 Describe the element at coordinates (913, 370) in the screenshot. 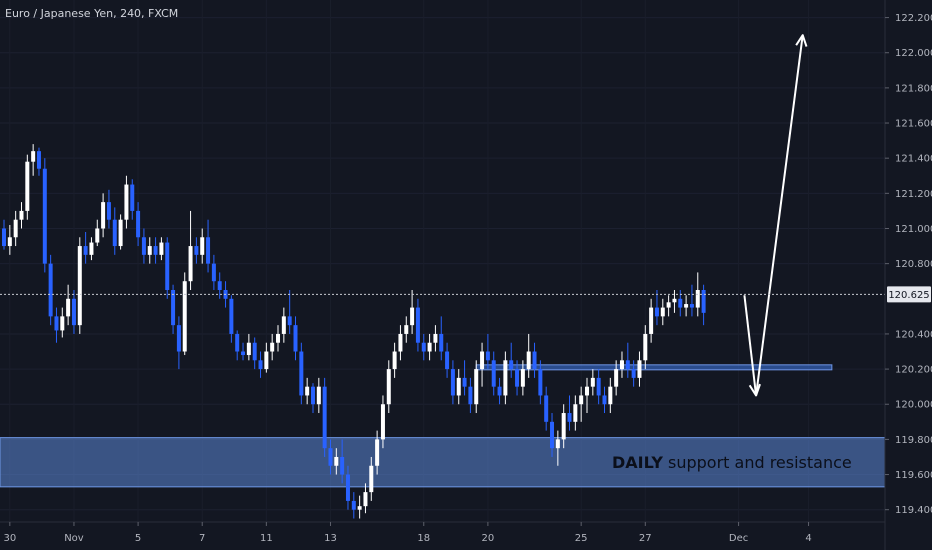

I see `price-tick-label: 120.200` at that location.